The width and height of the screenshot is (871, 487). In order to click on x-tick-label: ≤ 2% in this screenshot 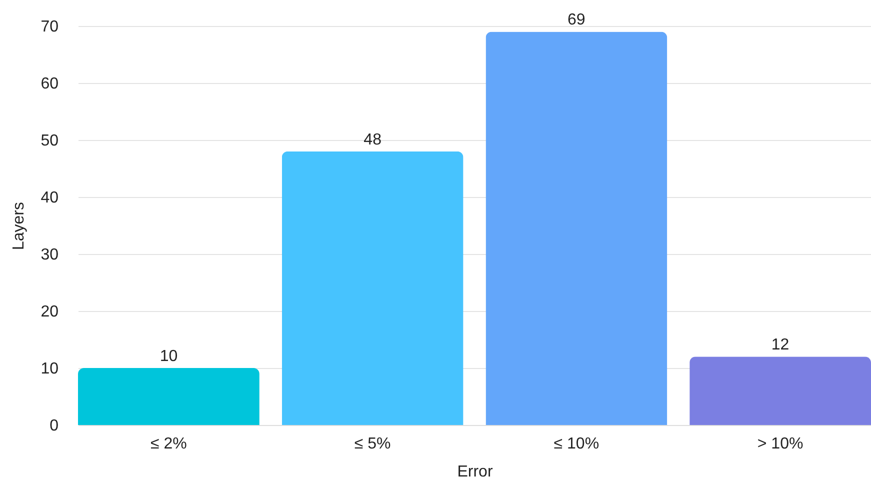, I will do `click(168, 444)`.